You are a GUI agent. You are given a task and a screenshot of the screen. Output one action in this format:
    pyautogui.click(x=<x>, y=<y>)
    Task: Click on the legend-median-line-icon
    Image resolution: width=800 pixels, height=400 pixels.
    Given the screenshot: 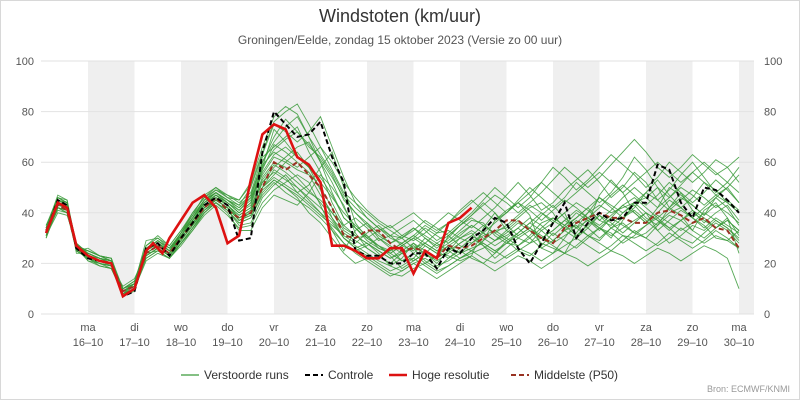 What is the action you would take?
    pyautogui.click(x=520, y=375)
    